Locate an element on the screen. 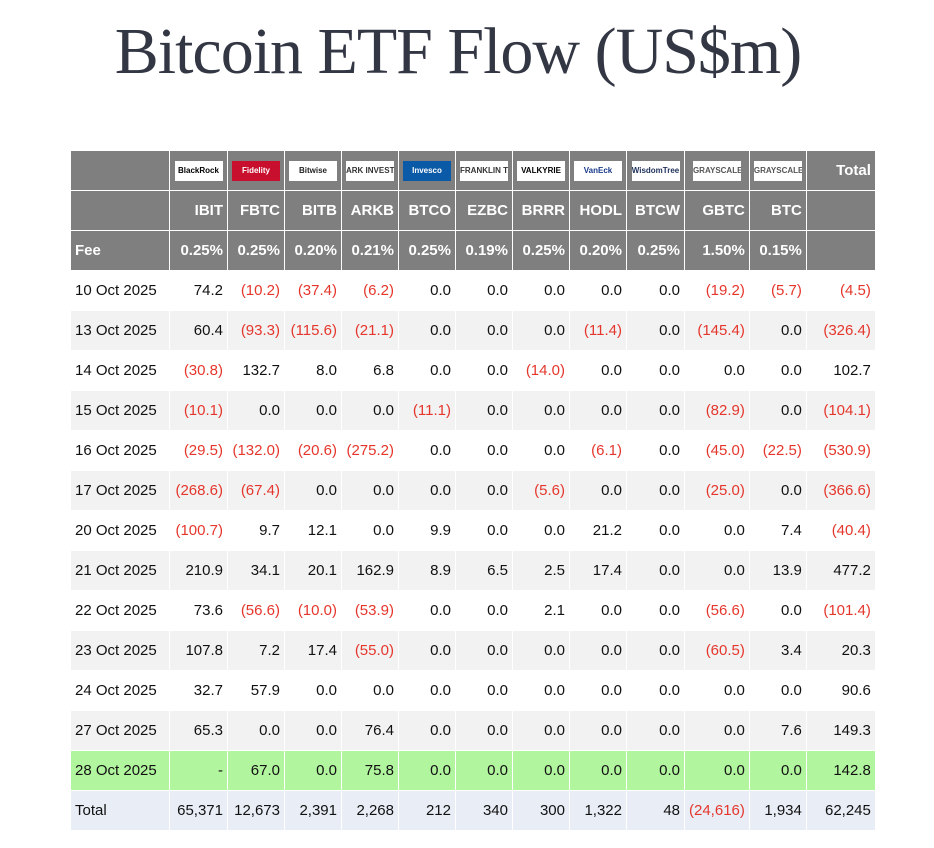 The image size is (934, 848). flow-value: 32.7 is located at coordinates (198, 690).